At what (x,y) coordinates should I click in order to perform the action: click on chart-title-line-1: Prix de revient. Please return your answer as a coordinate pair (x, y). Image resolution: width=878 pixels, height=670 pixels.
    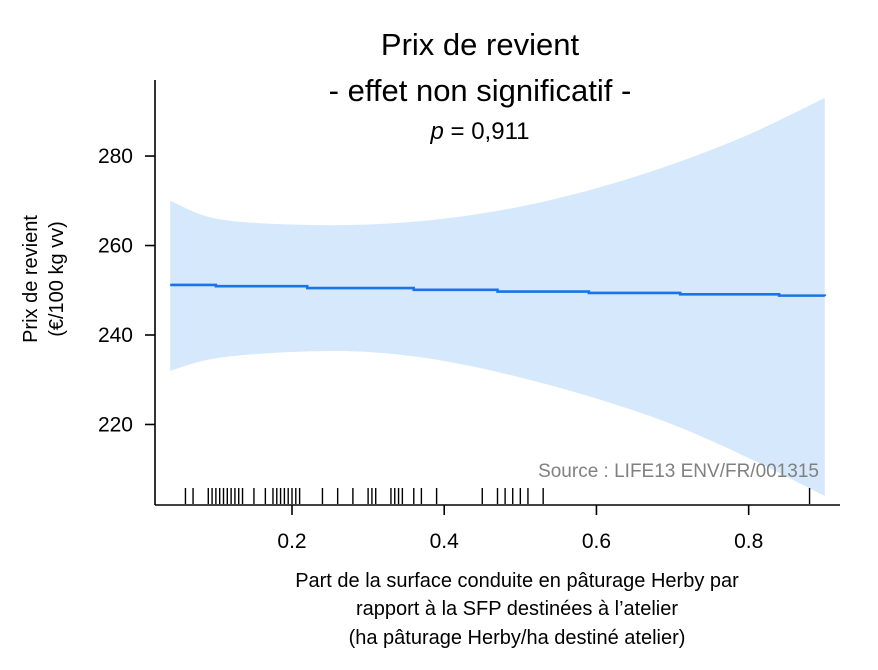
    Looking at the image, I should click on (480, 44).